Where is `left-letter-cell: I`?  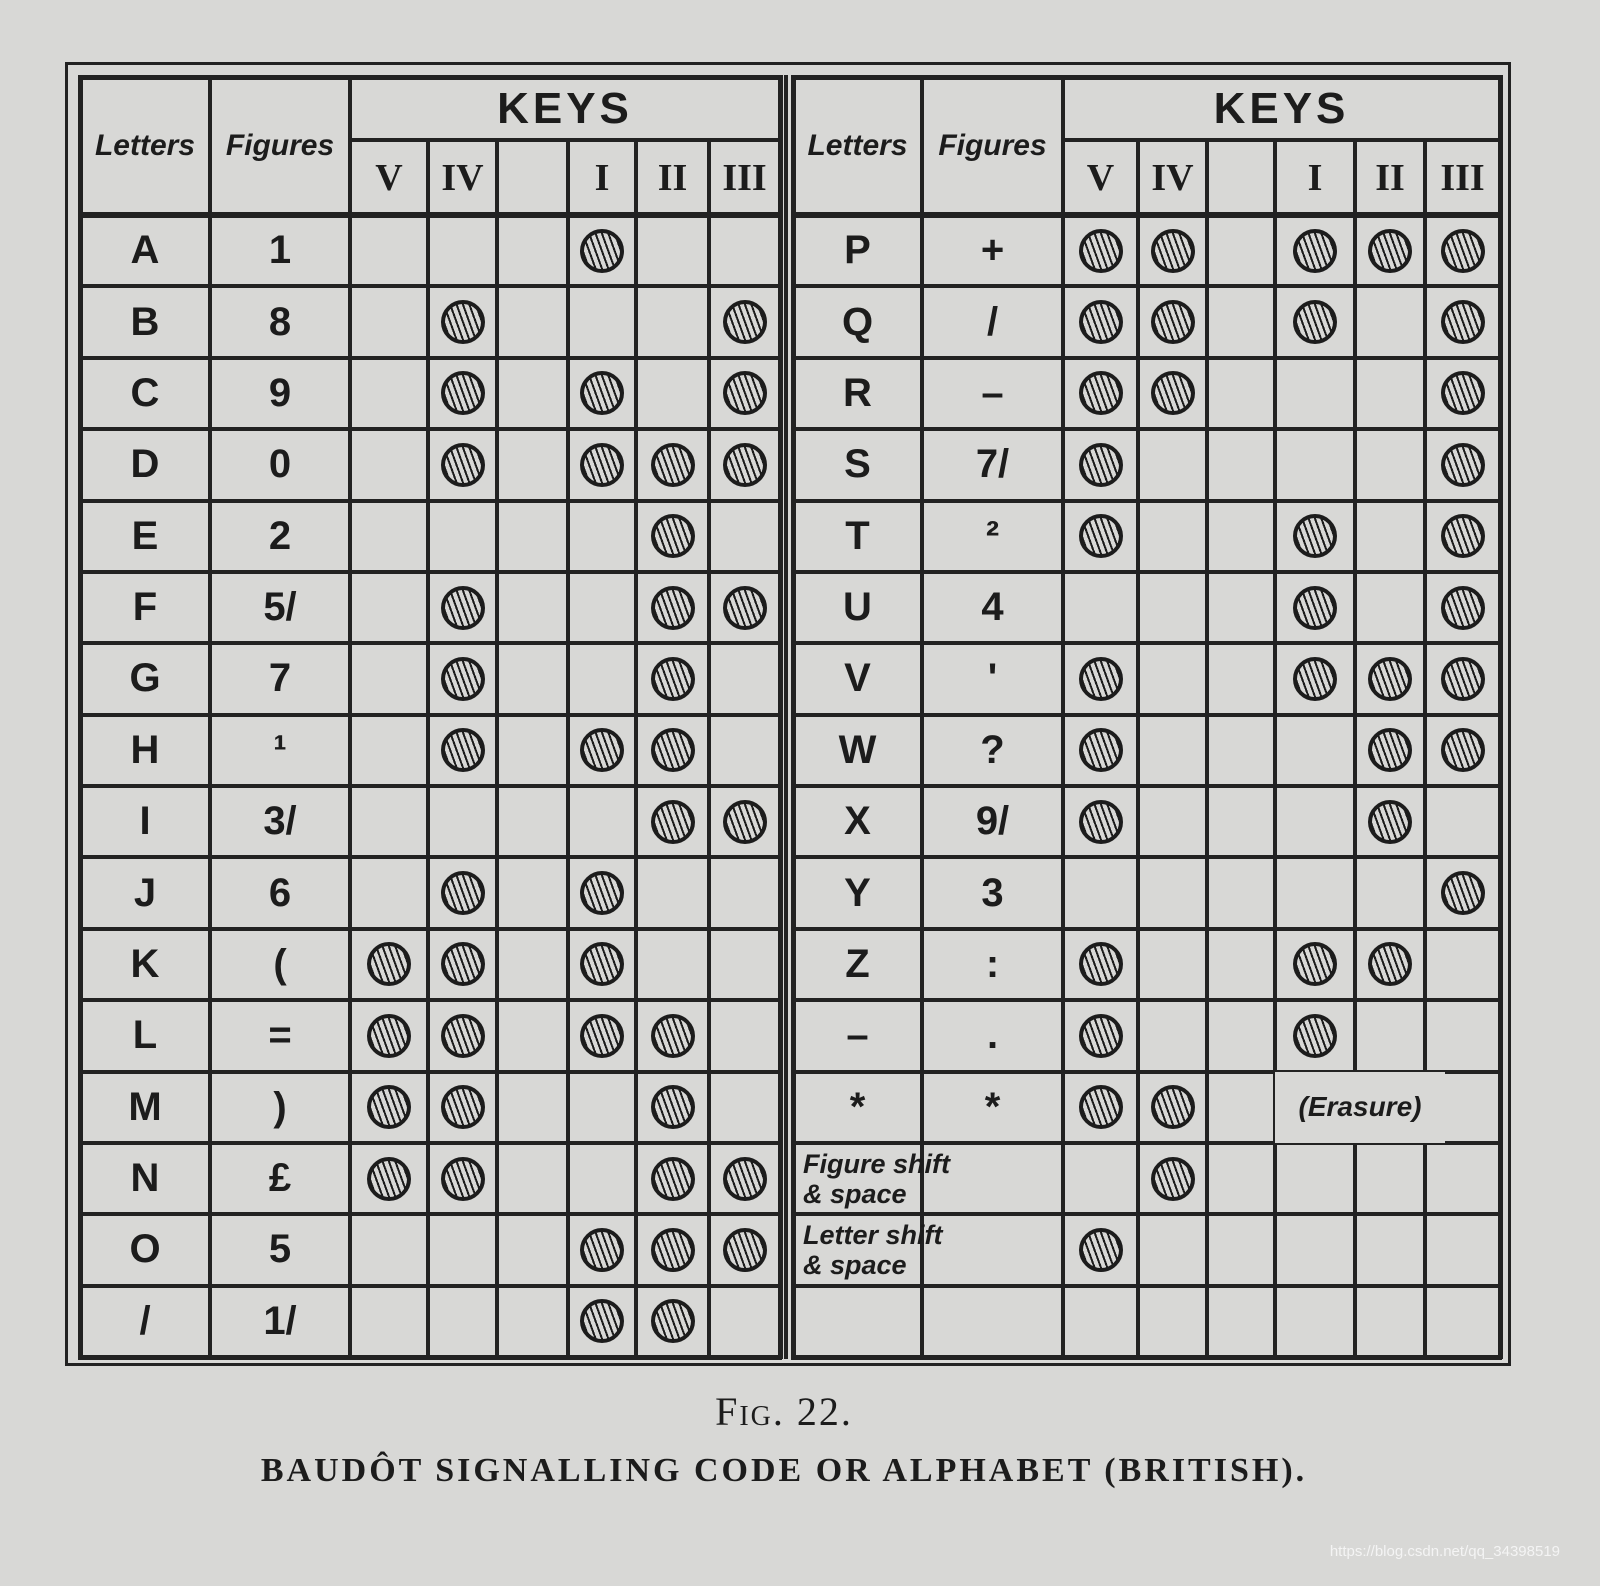 left-letter-cell: I is located at coordinates (145, 821).